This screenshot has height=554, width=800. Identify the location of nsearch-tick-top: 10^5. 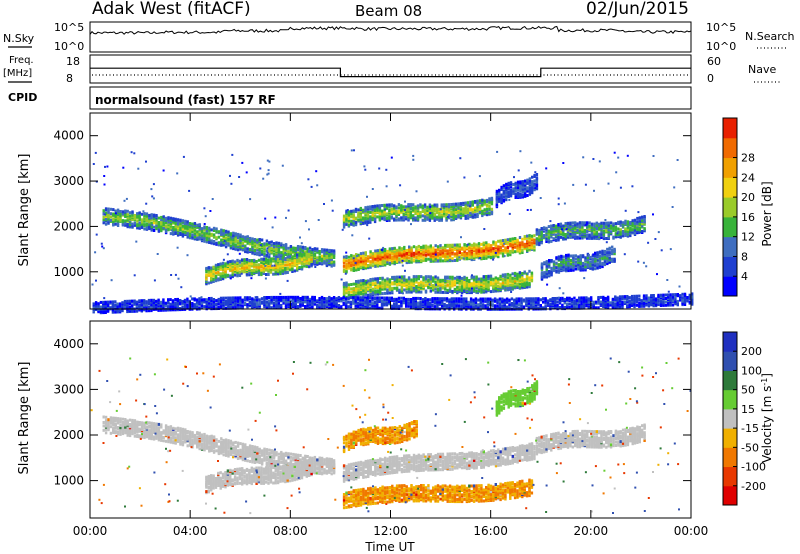
(721, 27).